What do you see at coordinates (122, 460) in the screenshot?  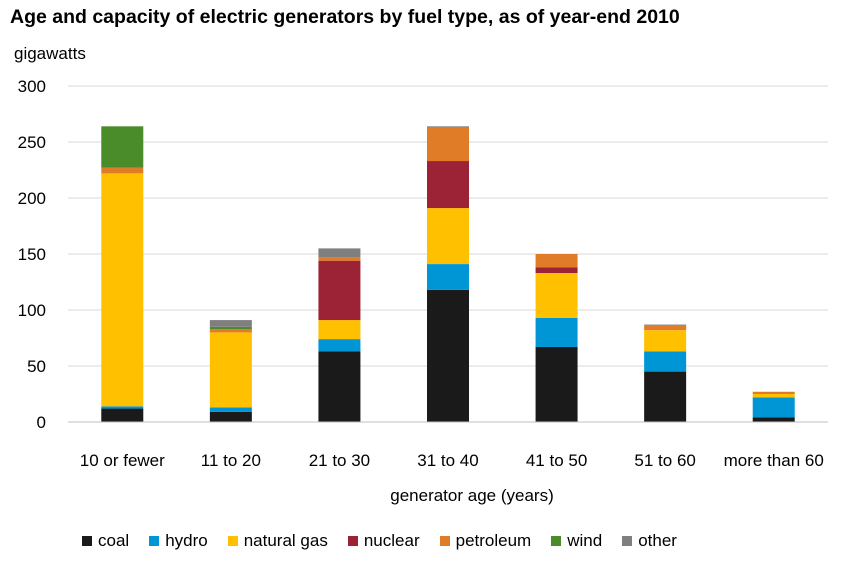 I see `x-tick-label: 10 or fewer` at bounding box center [122, 460].